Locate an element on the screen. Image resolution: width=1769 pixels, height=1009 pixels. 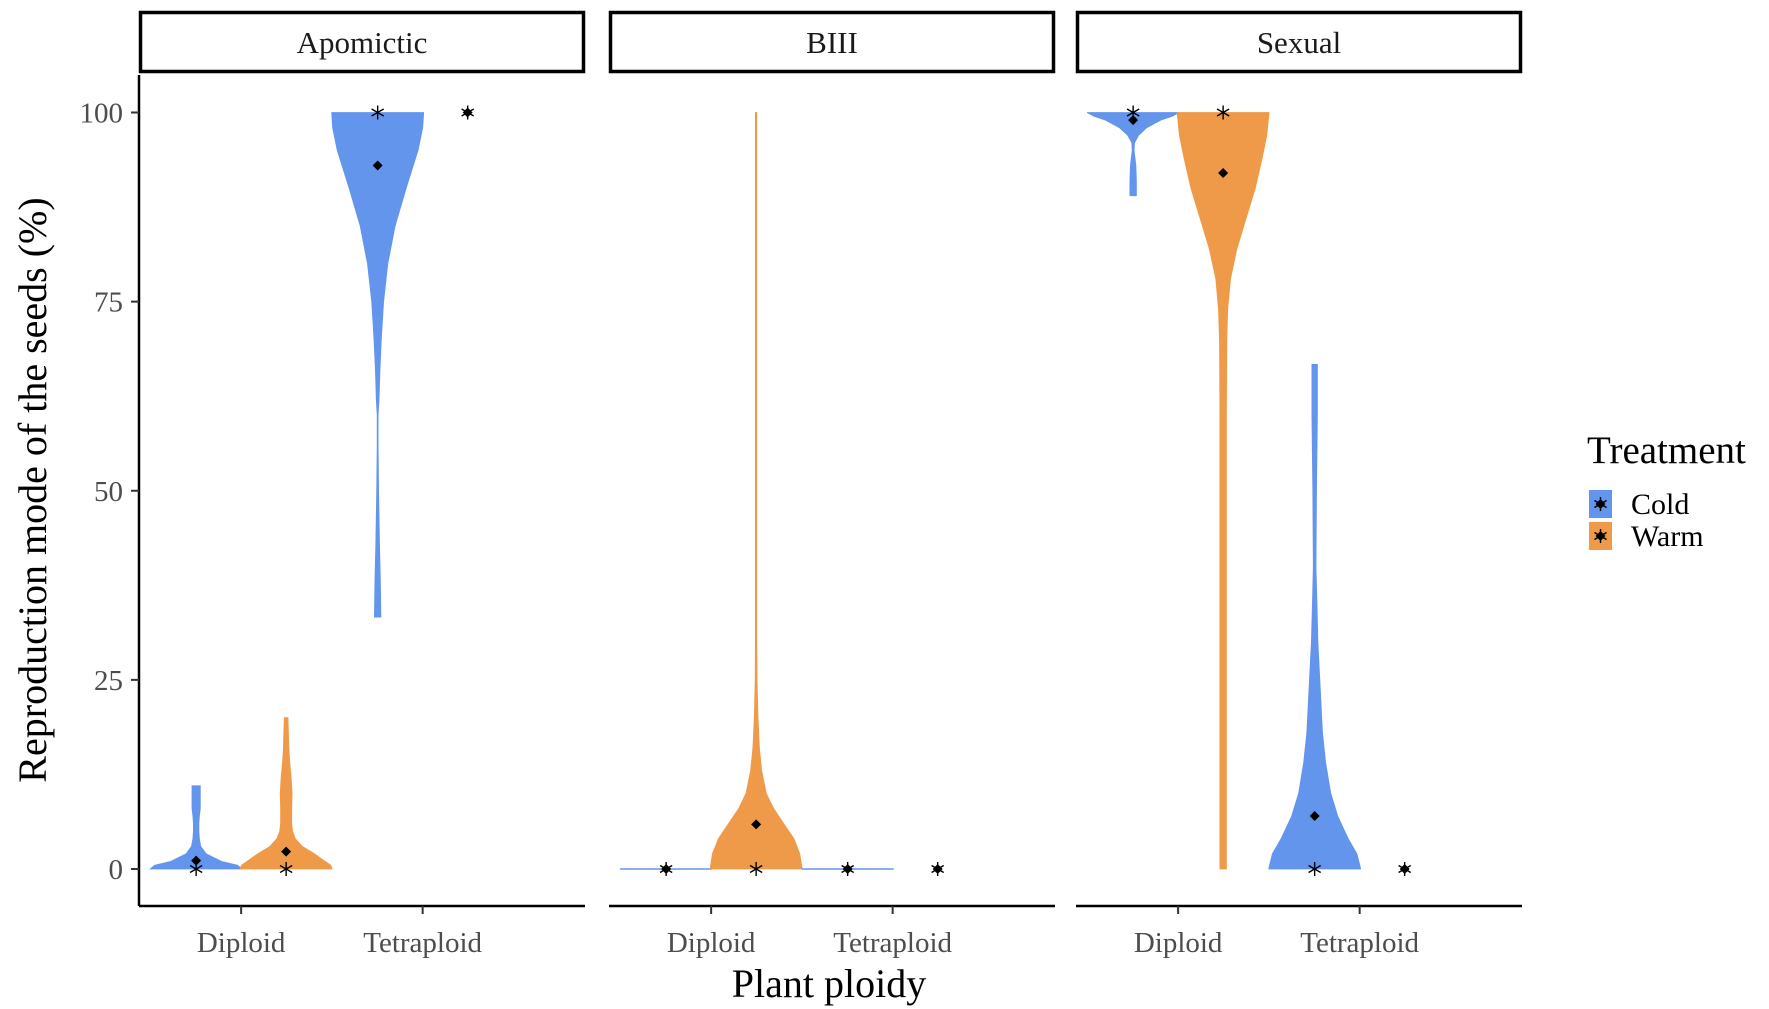
legend-key-warm is located at coordinates (1600, 536).